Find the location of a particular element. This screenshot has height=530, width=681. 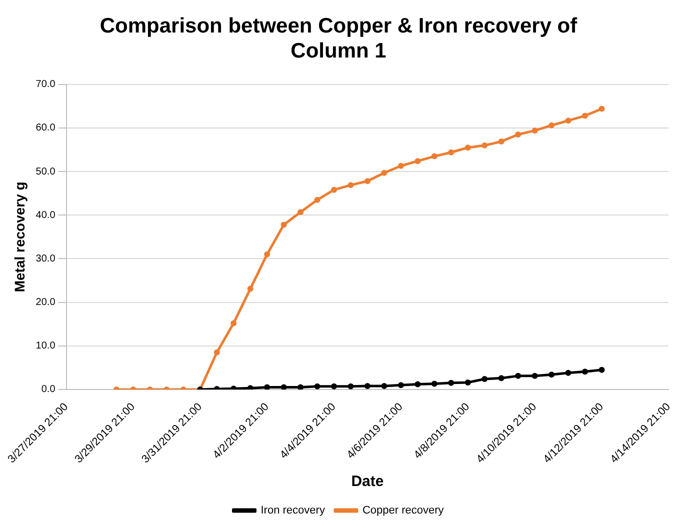

y-axis-title: Metal recovery g is located at coordinates (19, 237).